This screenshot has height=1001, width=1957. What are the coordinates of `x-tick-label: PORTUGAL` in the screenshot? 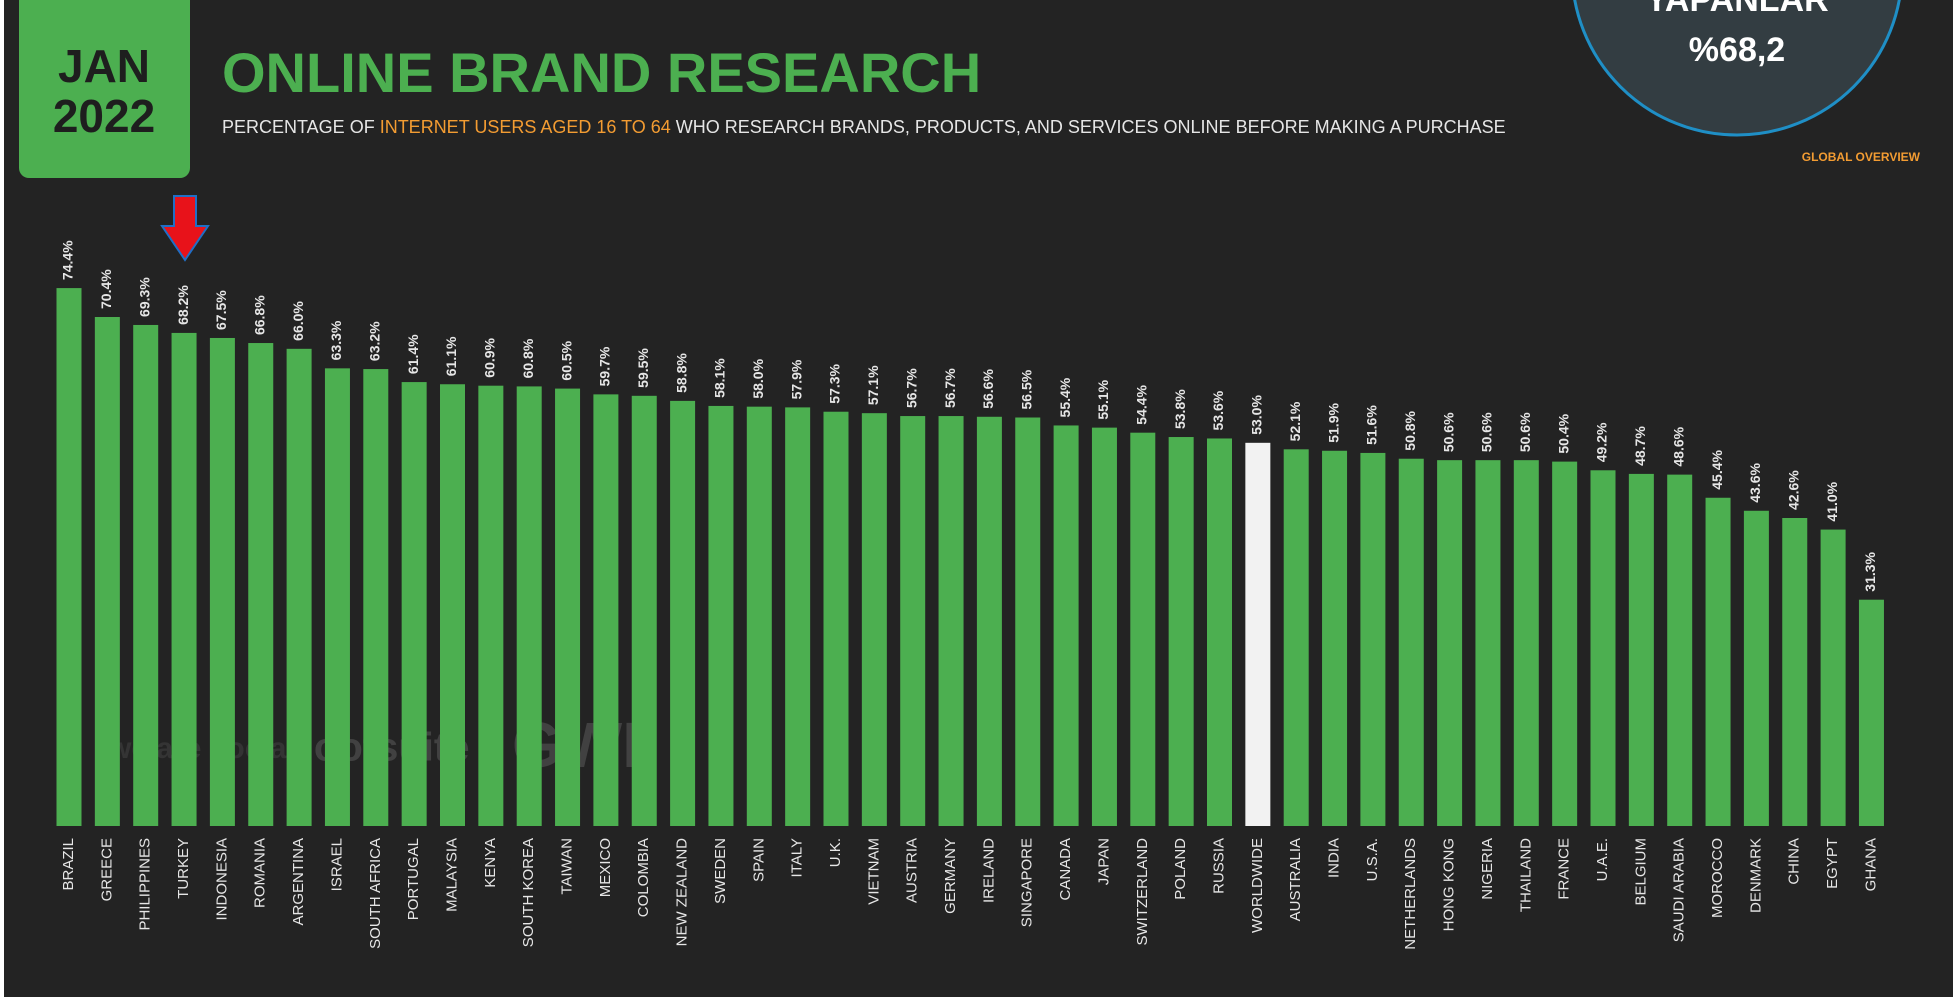 It's located at (413, 879).